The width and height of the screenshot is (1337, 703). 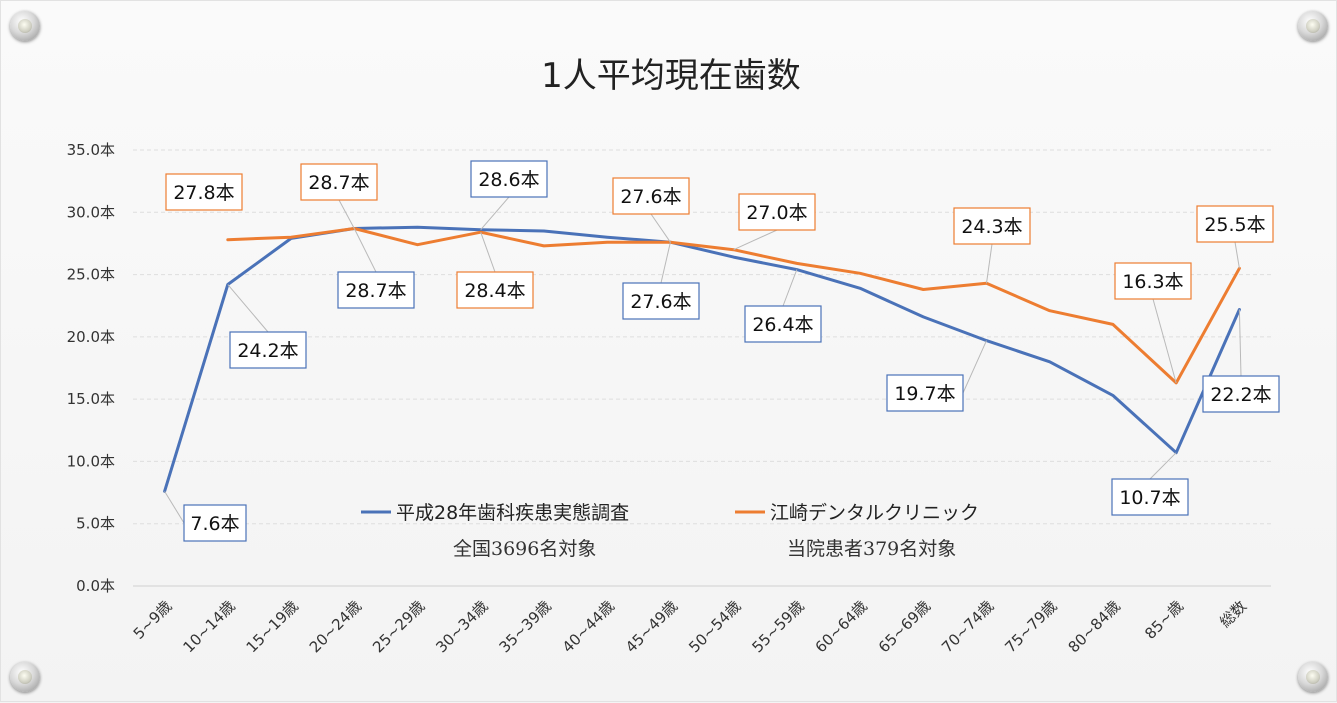 What do you see at coordinates (25, 677) in the screenshot?
I see `screw-bottom-left-icon` at bounding box center [25, 677].